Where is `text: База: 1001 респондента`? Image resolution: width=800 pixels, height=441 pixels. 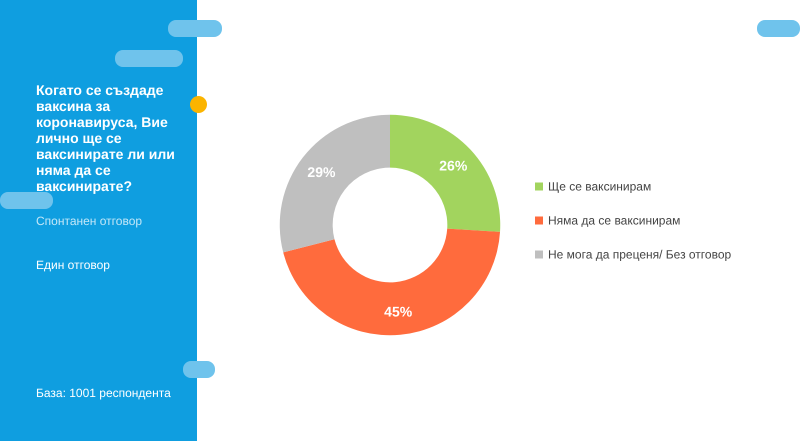 text: База: 1001 респондента is located at coordinates (103, 393).